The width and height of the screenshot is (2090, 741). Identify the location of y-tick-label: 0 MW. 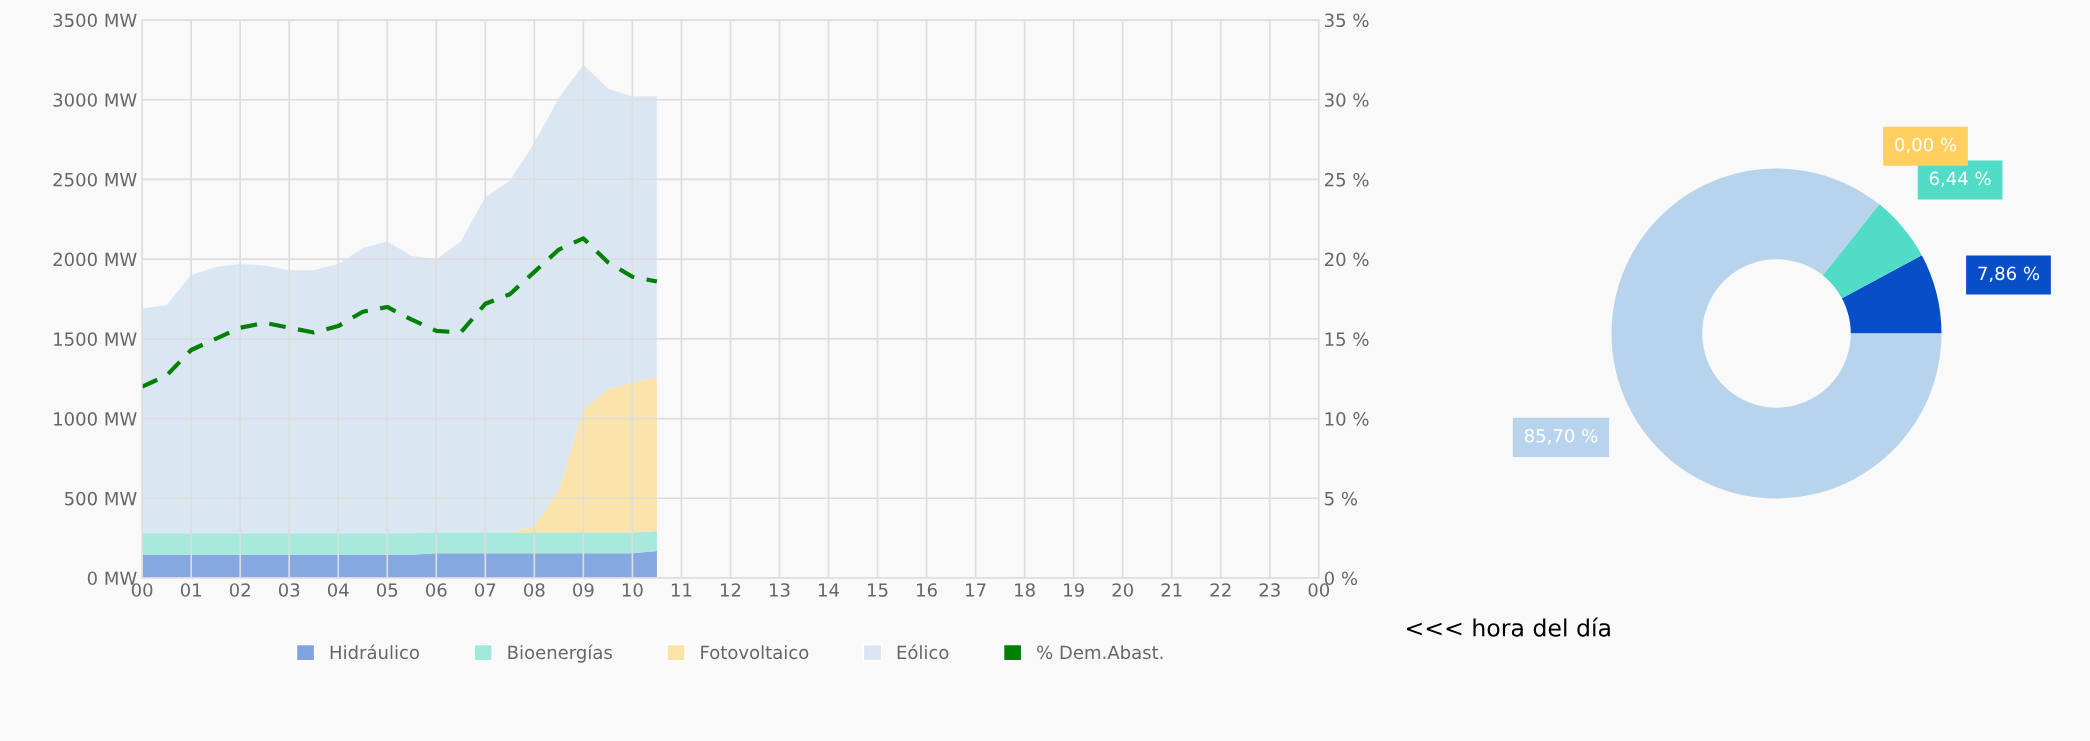
(112, 578).